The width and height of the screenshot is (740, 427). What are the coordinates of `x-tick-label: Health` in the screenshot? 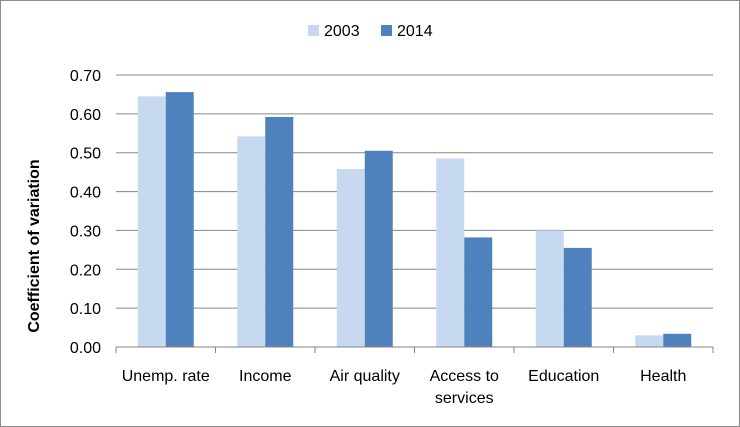 It's located at (663, 376).